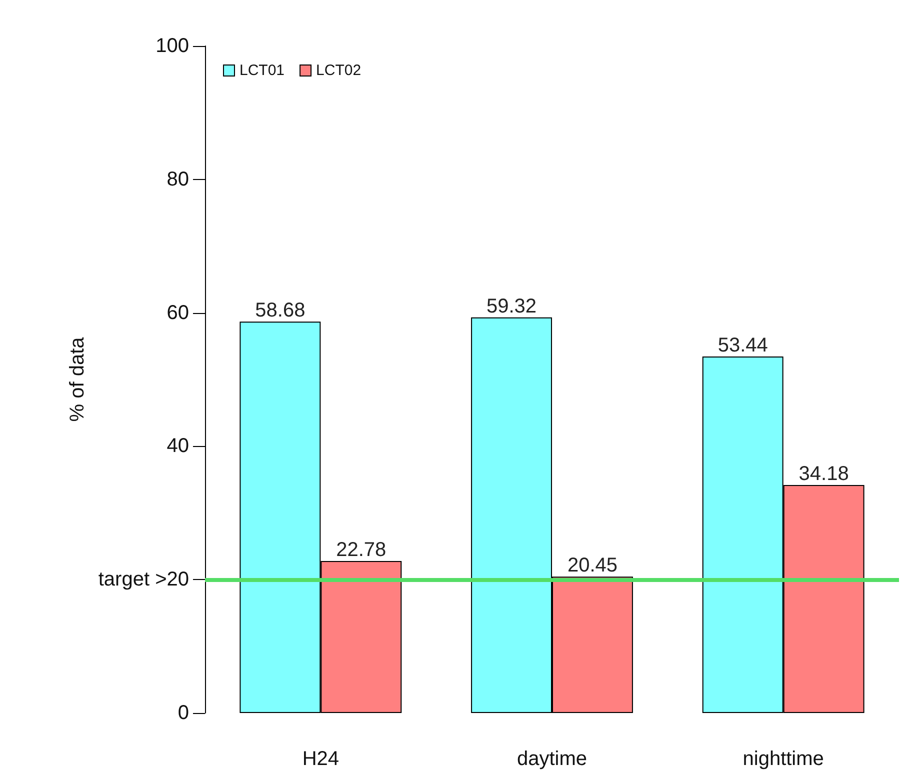  Describe the element at coordinates (321, 759) in the screenshot. I see `x-tick-label: H24` at that location.